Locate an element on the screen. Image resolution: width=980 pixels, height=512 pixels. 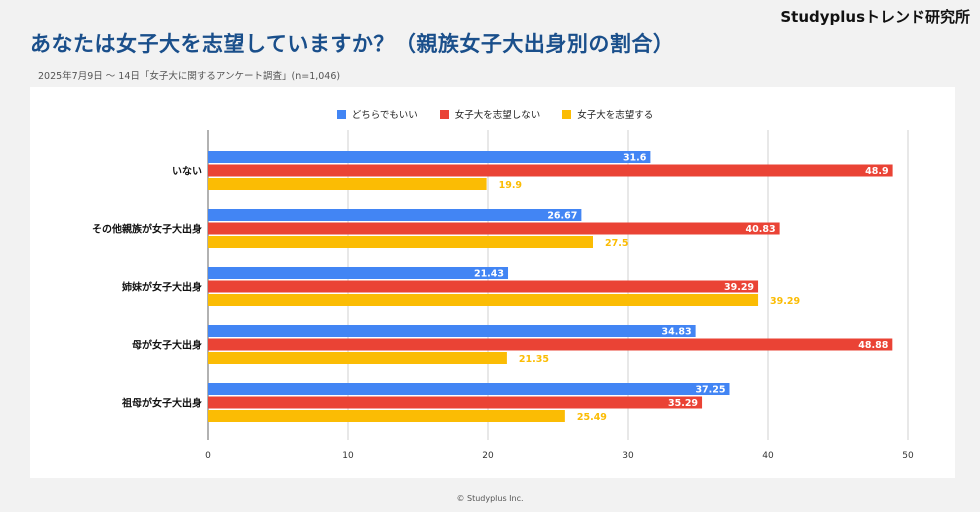
data-label: 21.35 is located at coordinates (534, 359).